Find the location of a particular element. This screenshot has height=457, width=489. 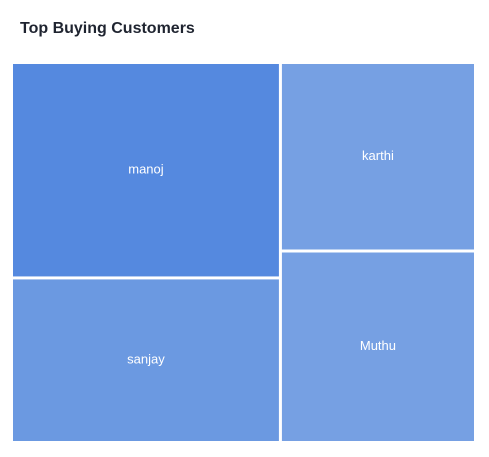

cell-label: manoj is located at coordinates (146, 169).